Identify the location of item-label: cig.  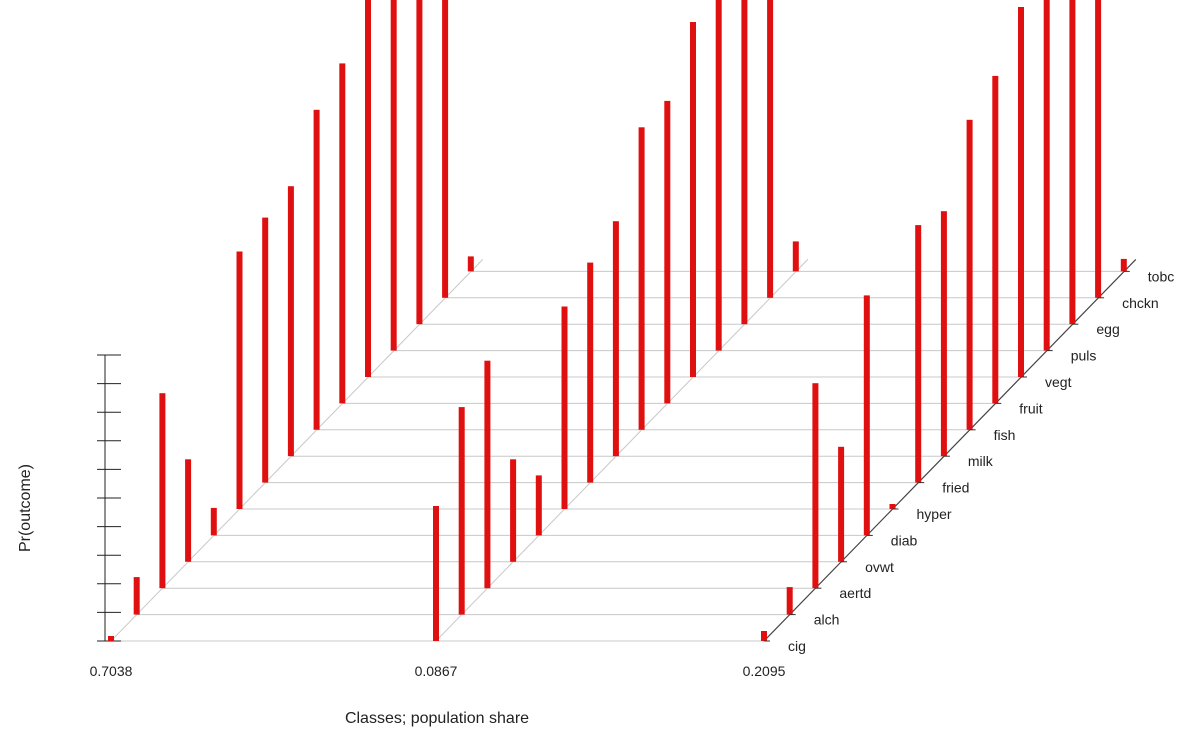
(797, 646).